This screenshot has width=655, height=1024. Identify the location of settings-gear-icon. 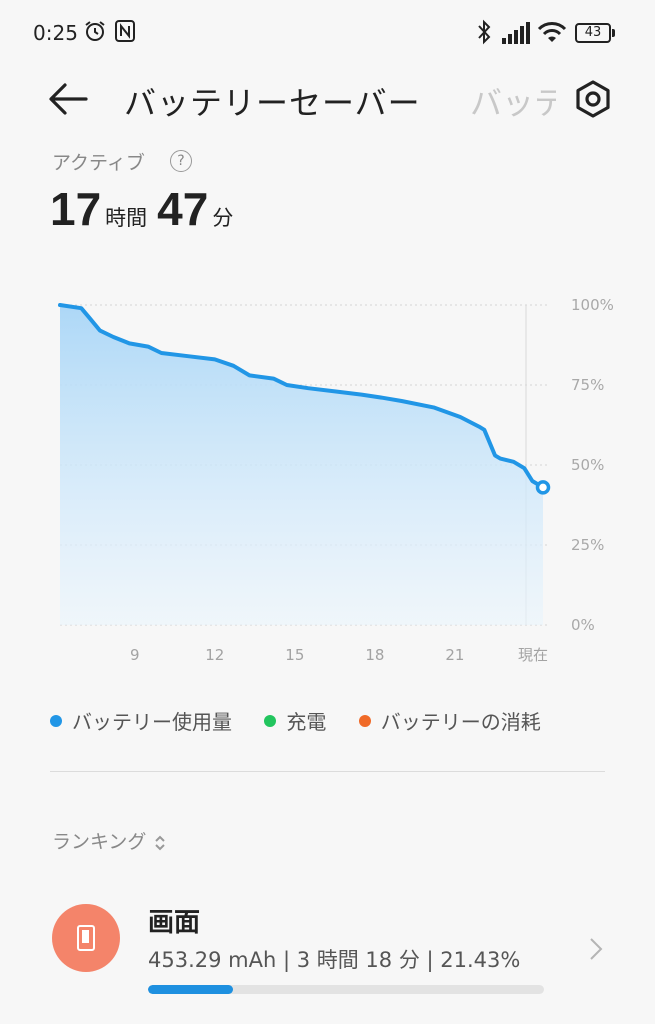
(593, 99).